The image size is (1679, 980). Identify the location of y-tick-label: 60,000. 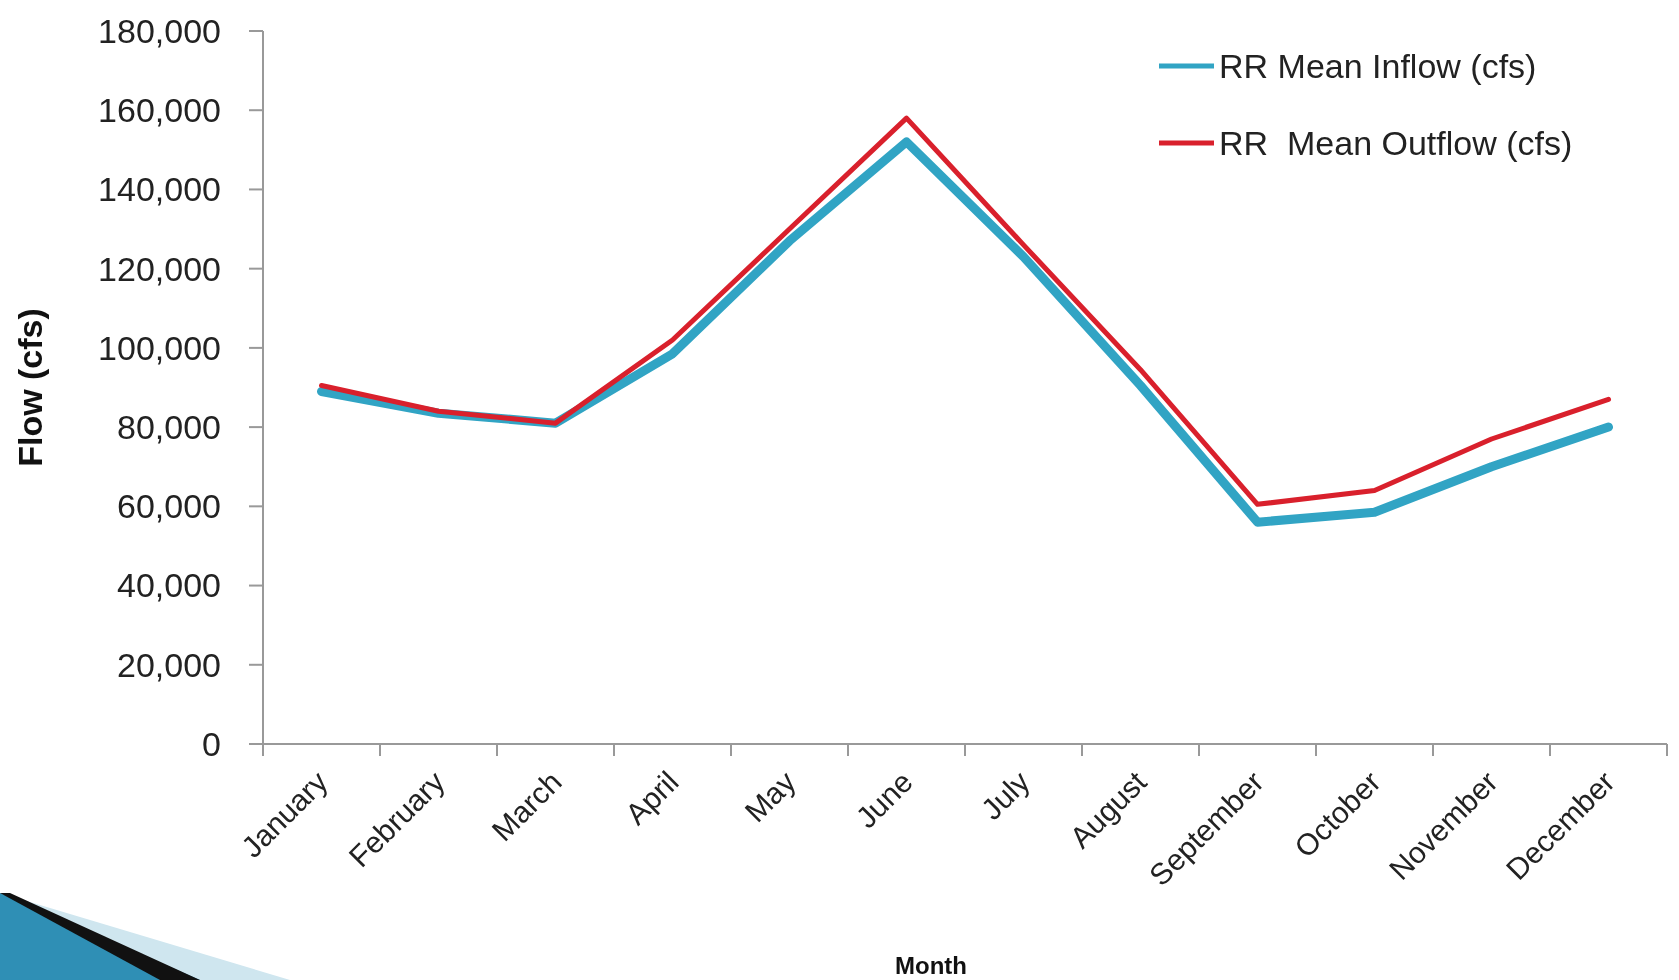
(169, 506).